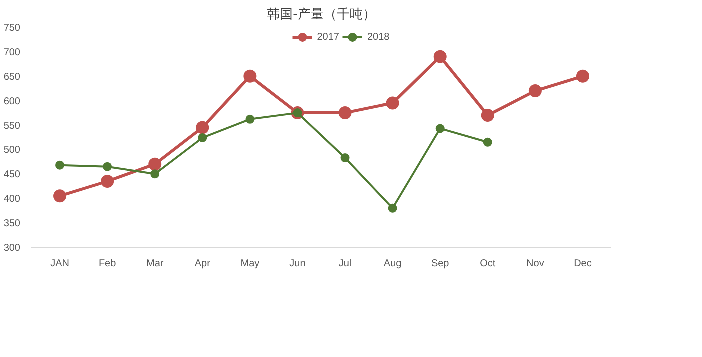 The image size is (702, 357). Describe the element at coordinates (440, 264) in the screenshot. I see `x-tick-label: Sep` at that location.